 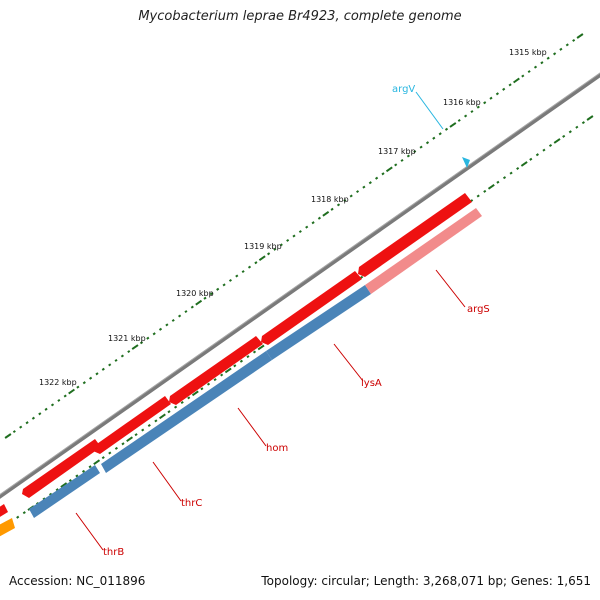 I want to click on gene-label-thrc: thrC, so click(x=191, y=503).